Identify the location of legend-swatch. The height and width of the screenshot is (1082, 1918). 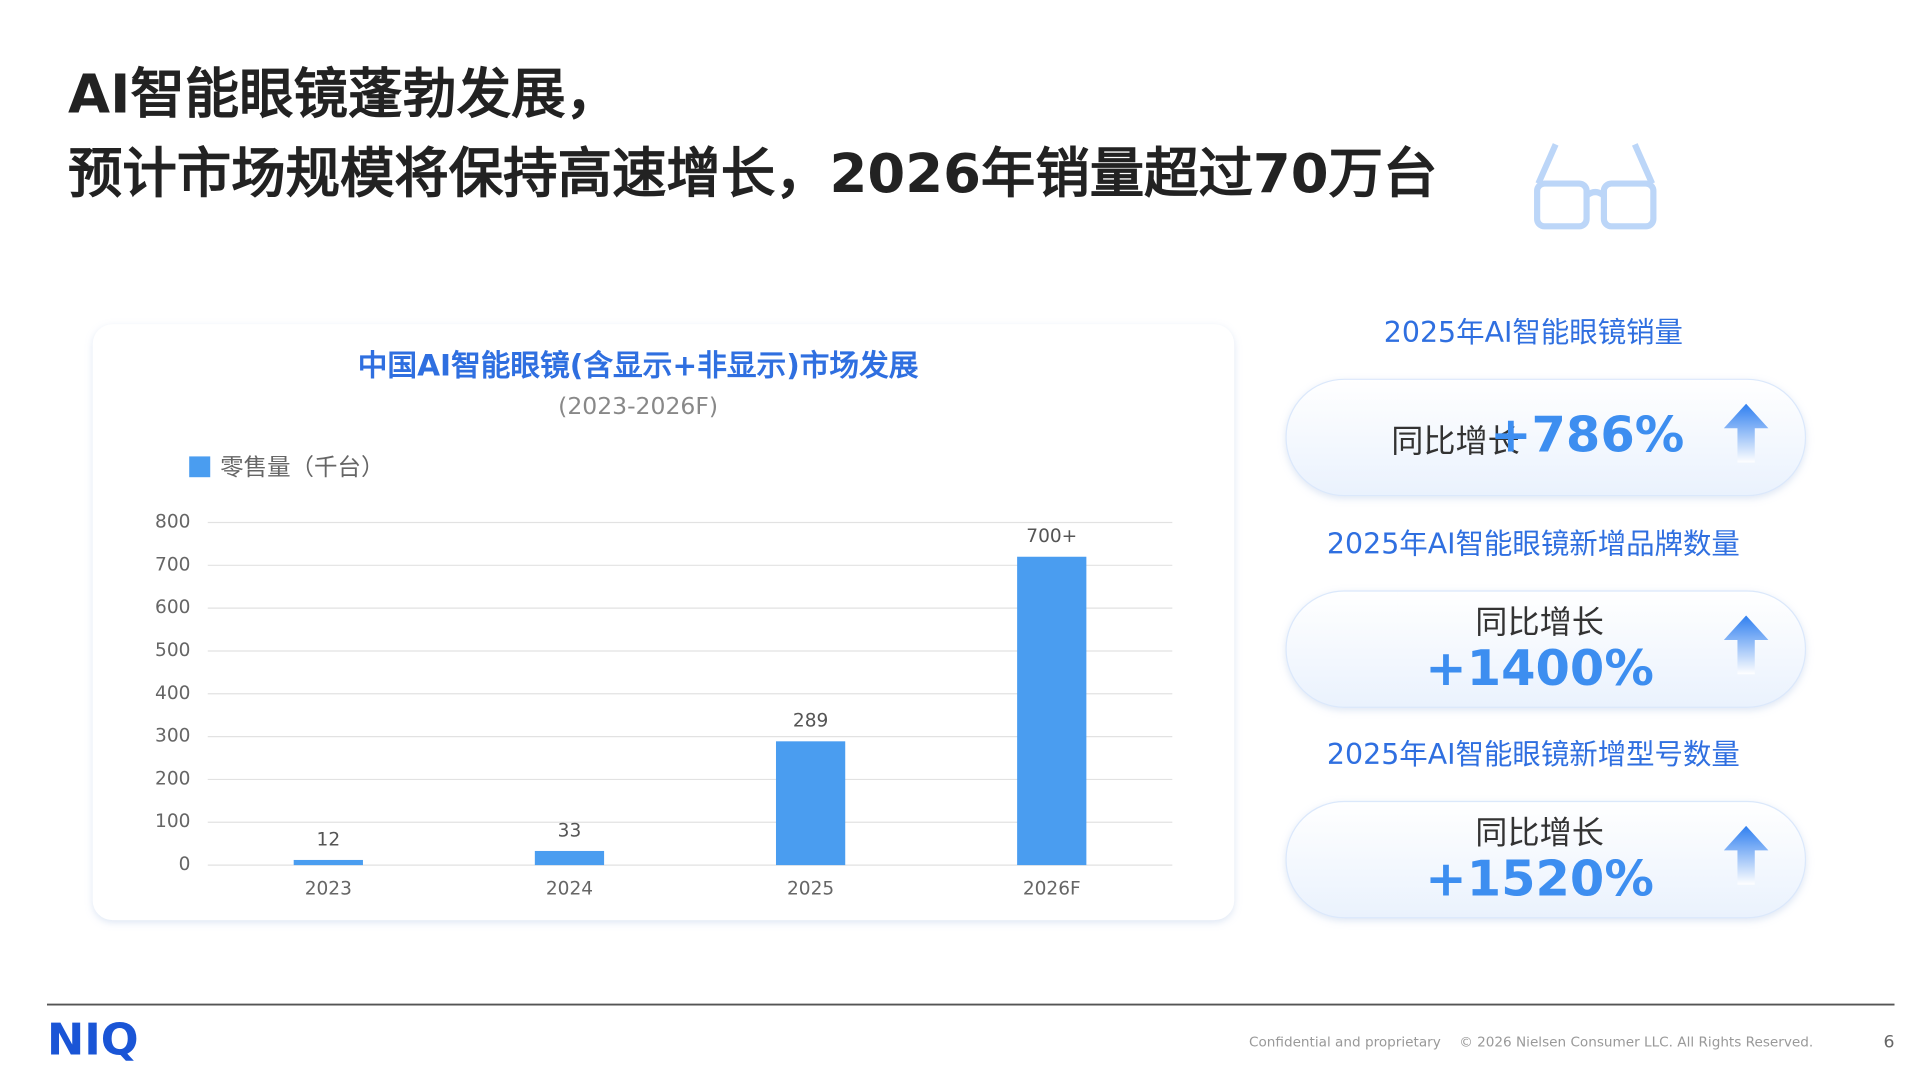
(200, 467).